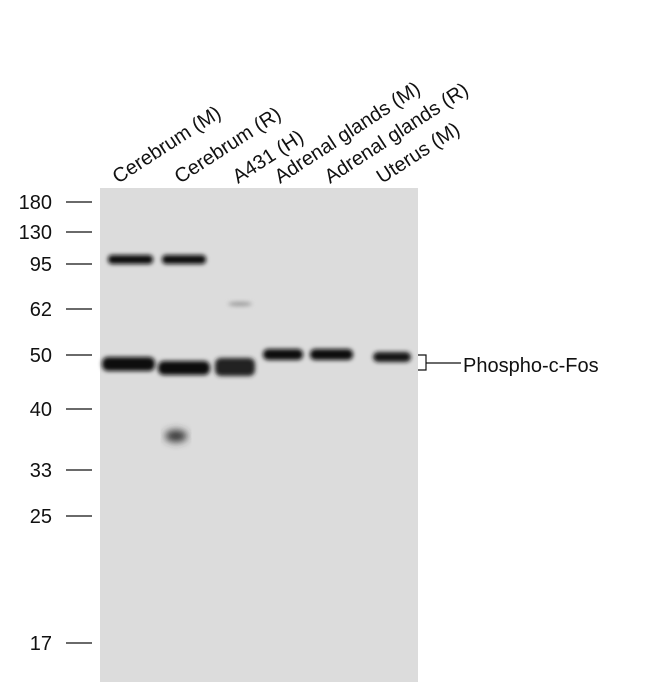  What do you see at coordinates (41, 410) in the screenshot?
I see `marker-label: 40` at bounding box center [41, 410].